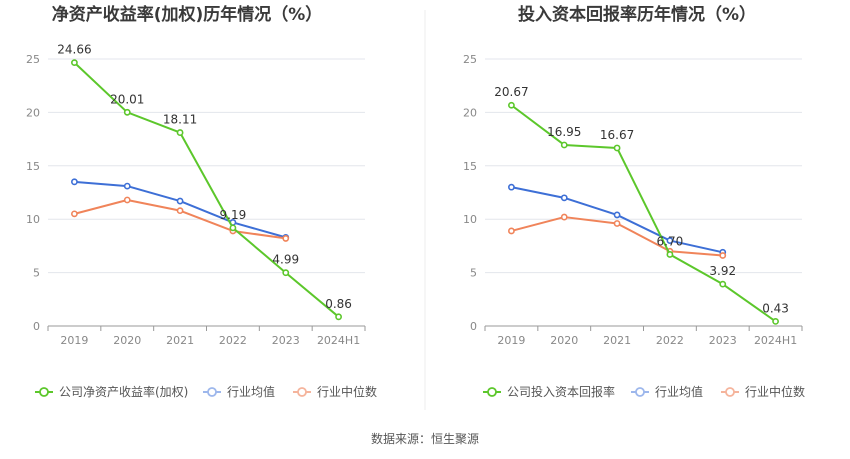  I want to click on data-label: 0.86, so click(338, 304).